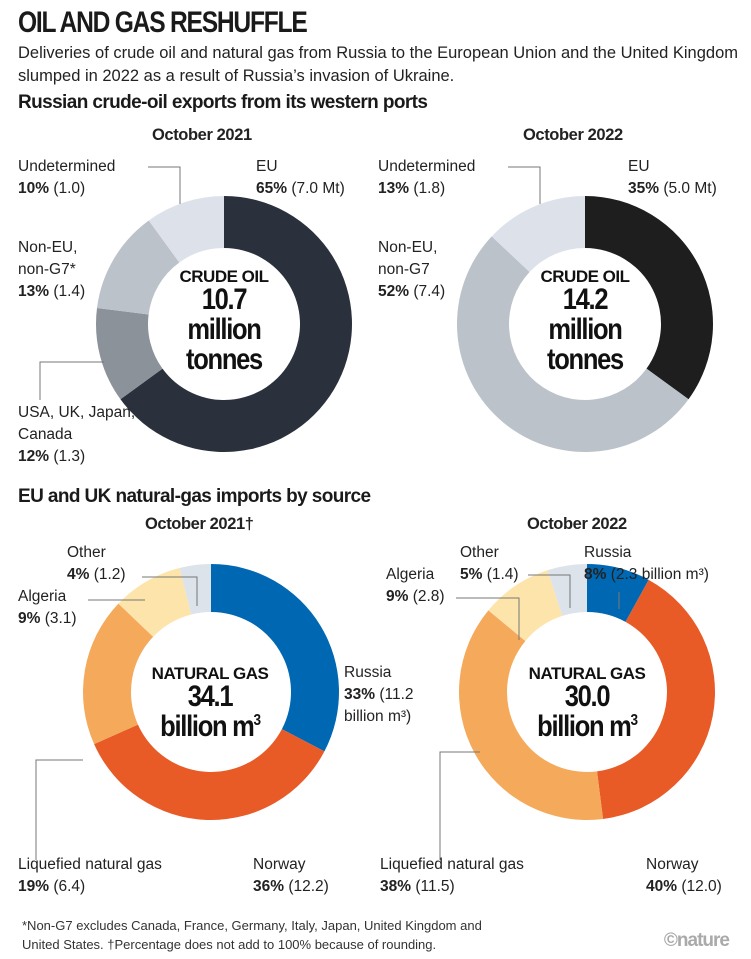 The height and width of the screenshot is (959, 751). Describe the element at coordinates (59, 809) in the screenshot. I see `leader-gas21-lng` at that location.